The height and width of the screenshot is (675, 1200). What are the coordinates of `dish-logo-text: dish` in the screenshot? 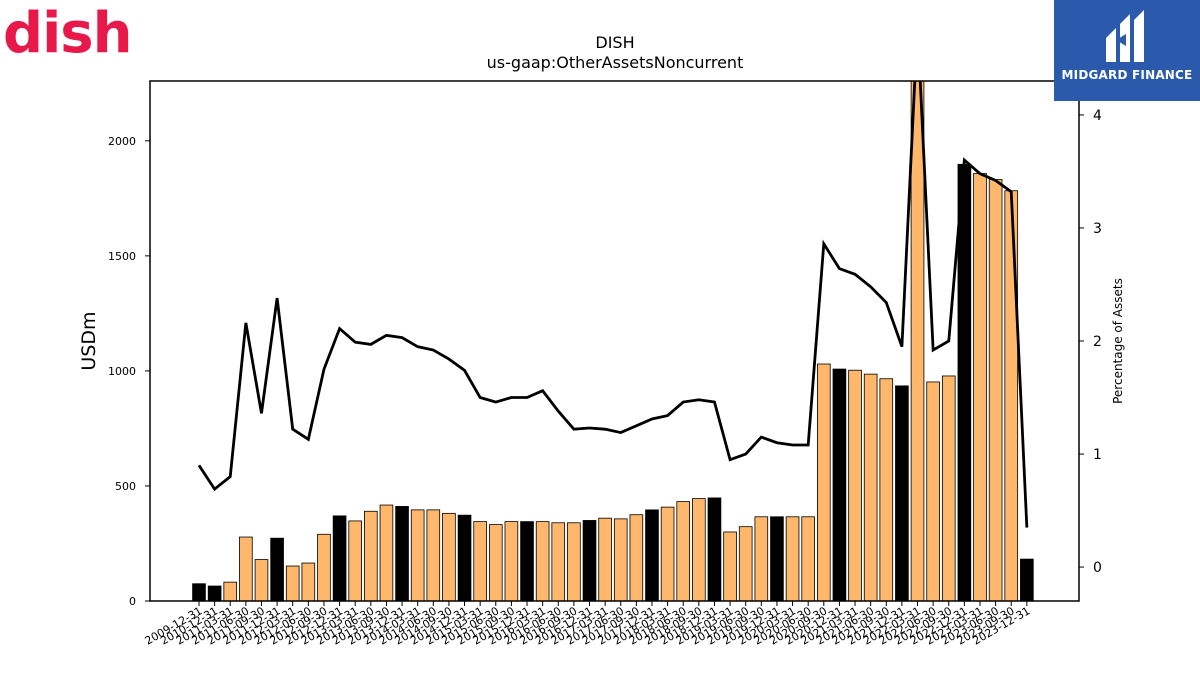 It's located at (67, 32).